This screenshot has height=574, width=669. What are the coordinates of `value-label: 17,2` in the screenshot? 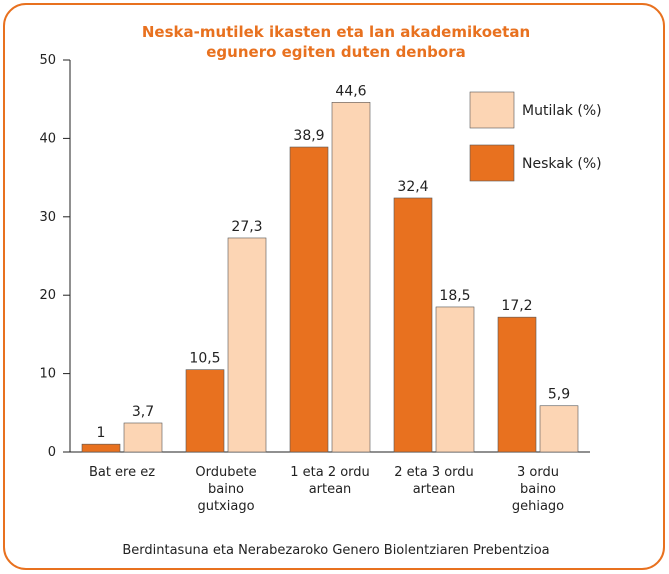 It's located at (516, 306).